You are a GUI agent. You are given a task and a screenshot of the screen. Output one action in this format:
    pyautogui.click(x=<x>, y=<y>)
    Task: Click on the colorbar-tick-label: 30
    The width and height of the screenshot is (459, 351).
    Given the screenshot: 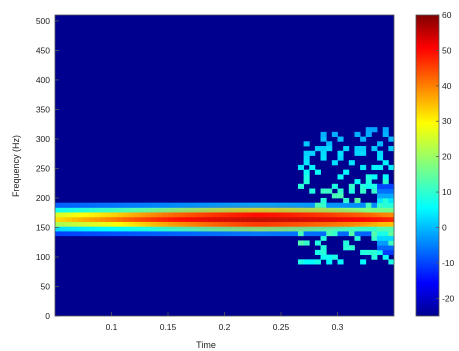 What is the action you would take?
    pyautogui.click(x=447, y=121)
    